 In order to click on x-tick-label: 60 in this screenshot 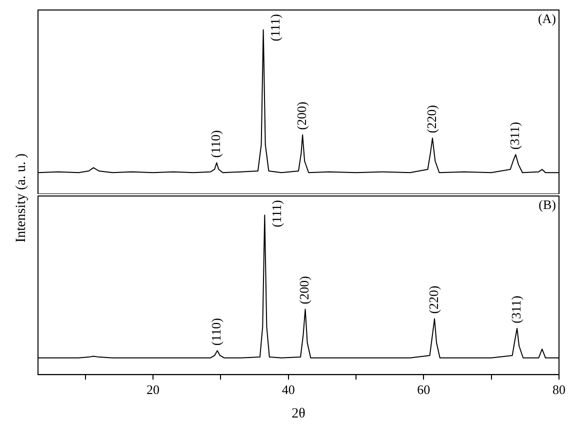, I will do `click(423, 389)`.